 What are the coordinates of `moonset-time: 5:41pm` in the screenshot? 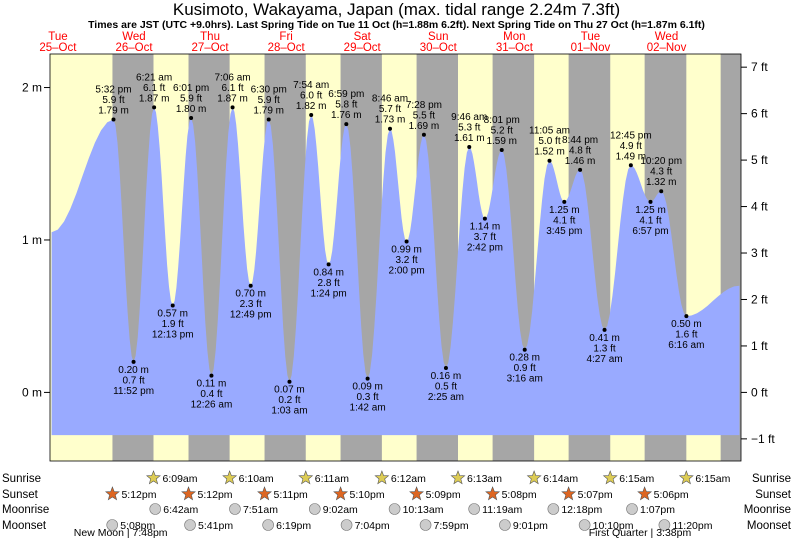 It's located at (215, 526).